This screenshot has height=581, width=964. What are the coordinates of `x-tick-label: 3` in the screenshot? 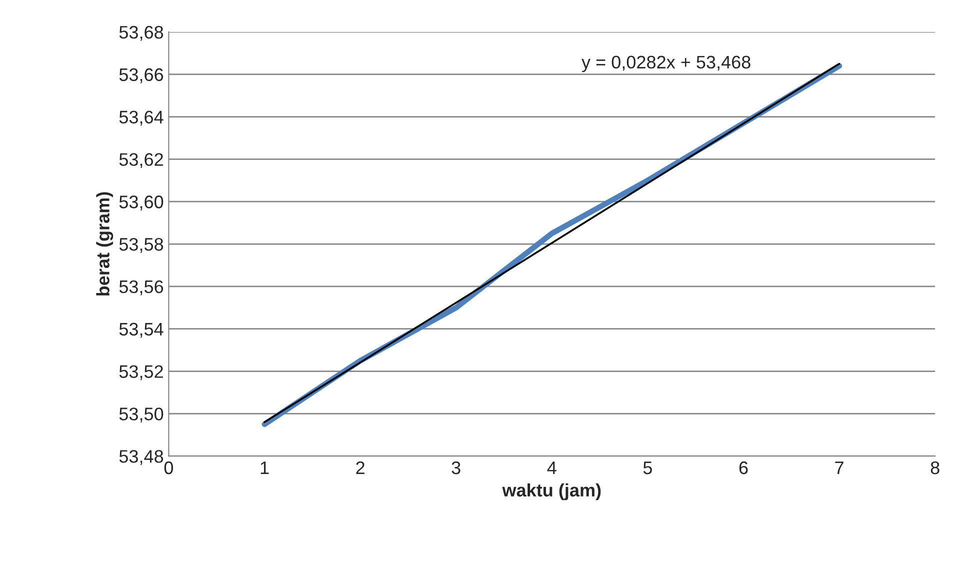 It's located at (456, 467).